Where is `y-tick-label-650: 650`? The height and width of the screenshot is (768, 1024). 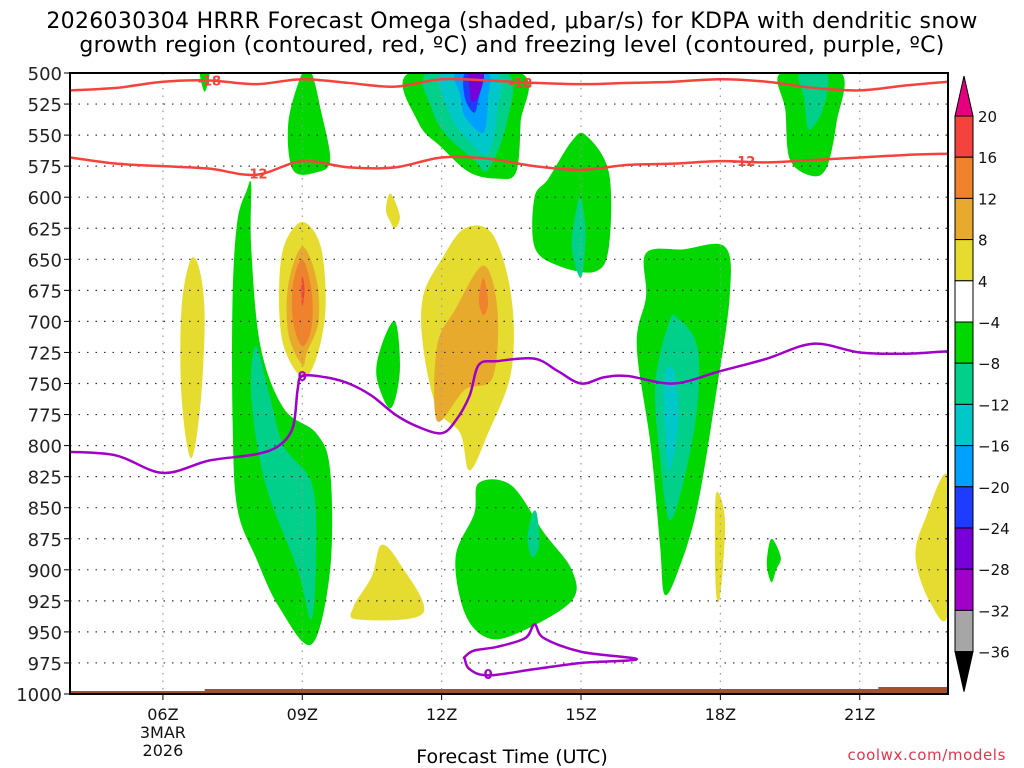 y-tick-label-650: 650 is located at coordinates (45, 260).